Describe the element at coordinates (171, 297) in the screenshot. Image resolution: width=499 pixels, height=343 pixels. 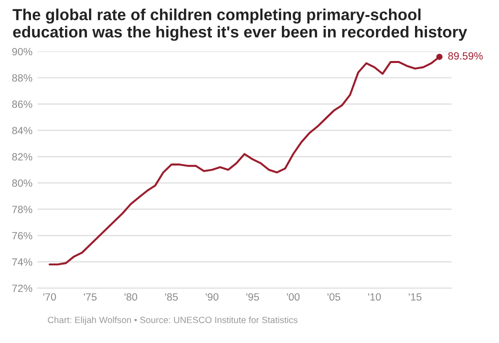
I see `x-tick-label: '85` at that location.